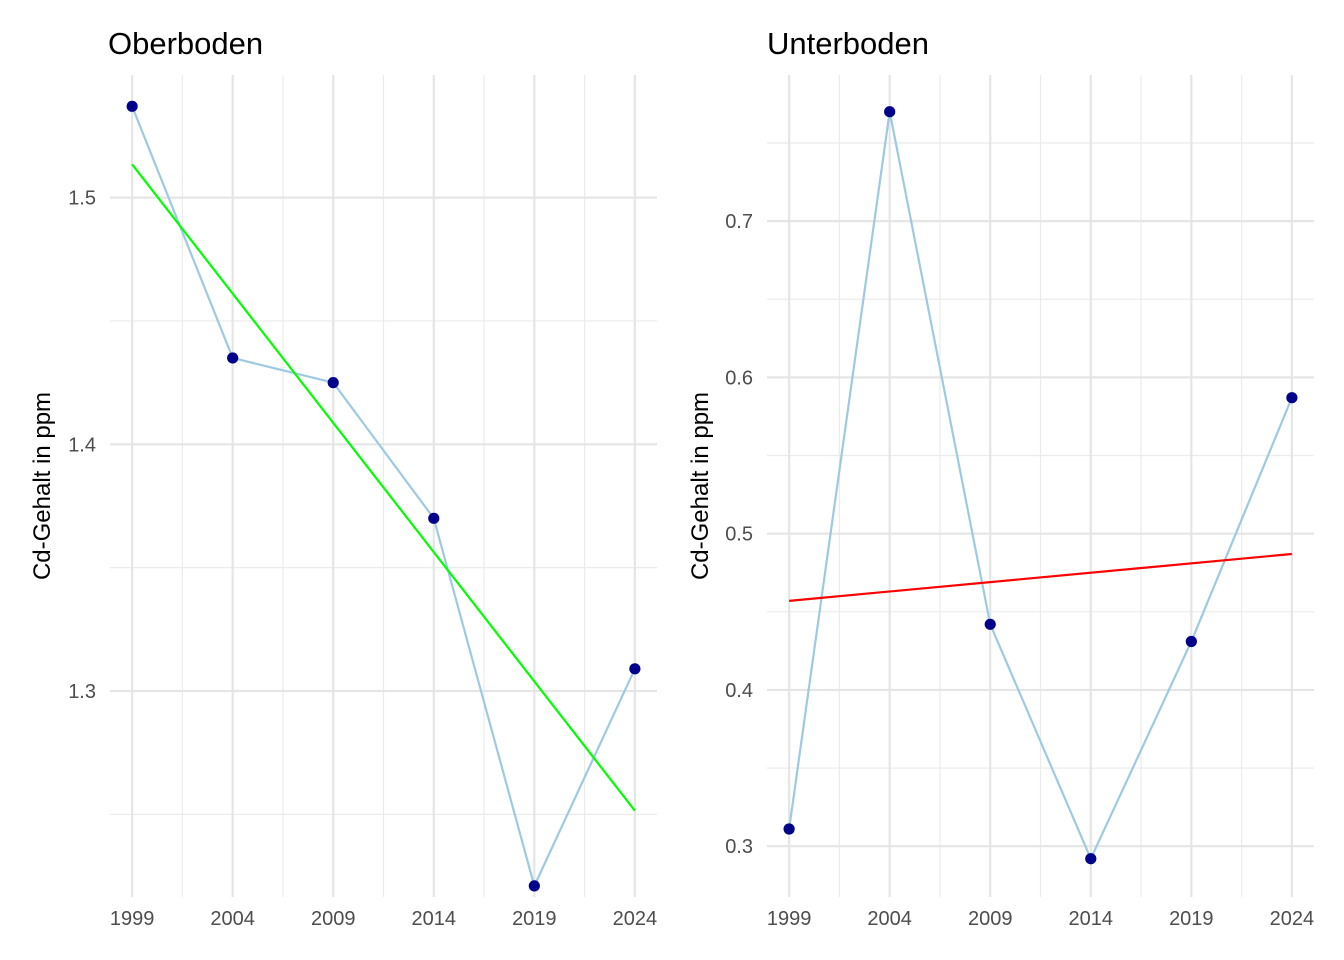  I want to click on y-tick-label: 1.4, so click(82, 445).